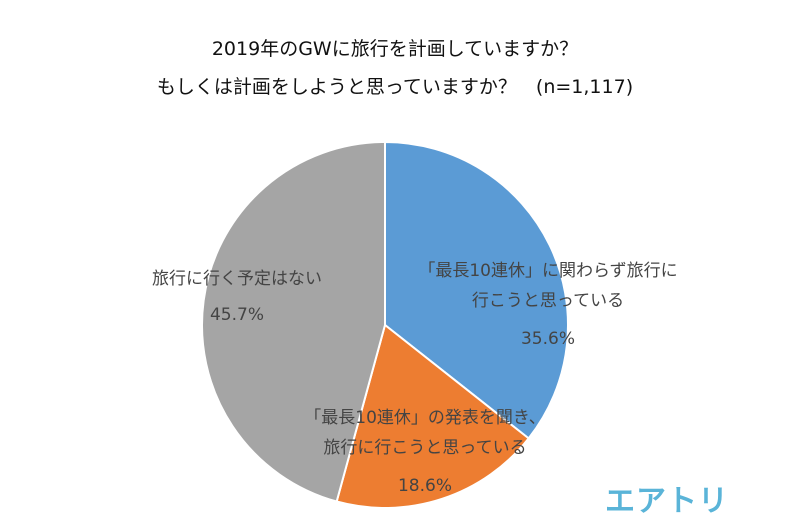 This screenshot has height=527, width=790. I want to click on chart-title-line1: 2019年のGWに旅行を計画していますか？, so click(395, 49).